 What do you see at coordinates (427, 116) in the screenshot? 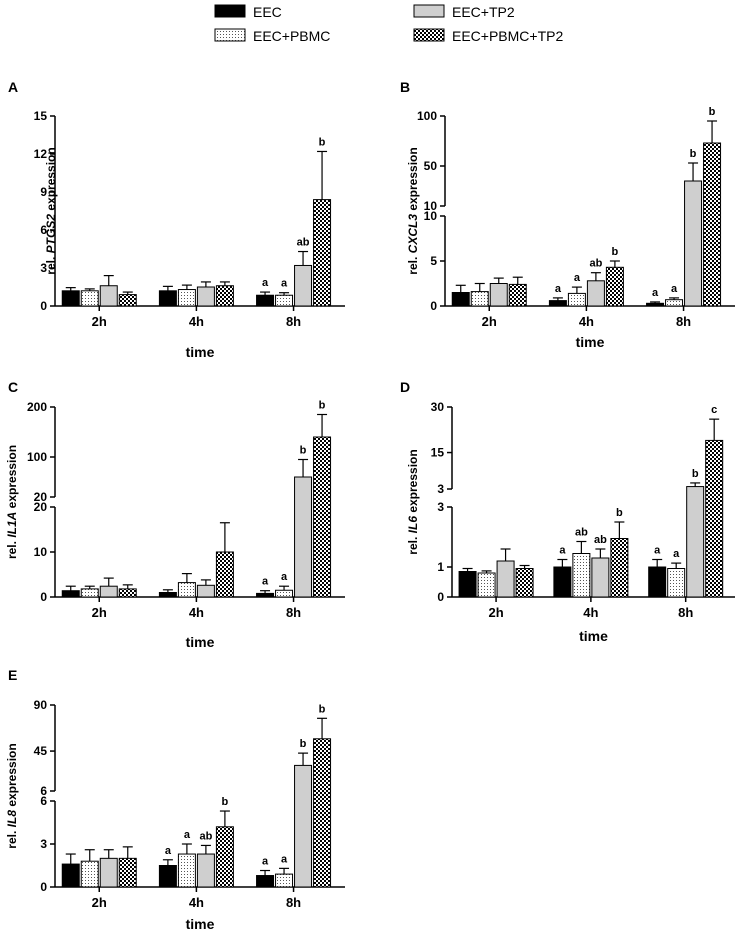
I see `y-tick-label: 100` at bounding box center [427, 116].